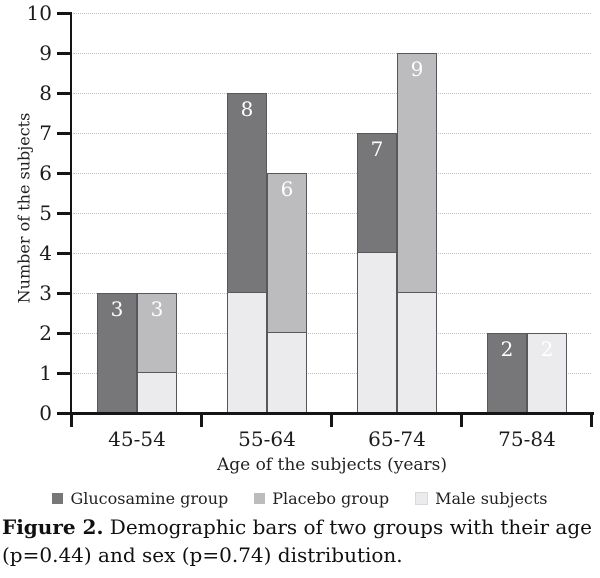  Describe the element at coordinates (45, 93) in the screenshot. I see `y-tick-label-8: 8` at that location.